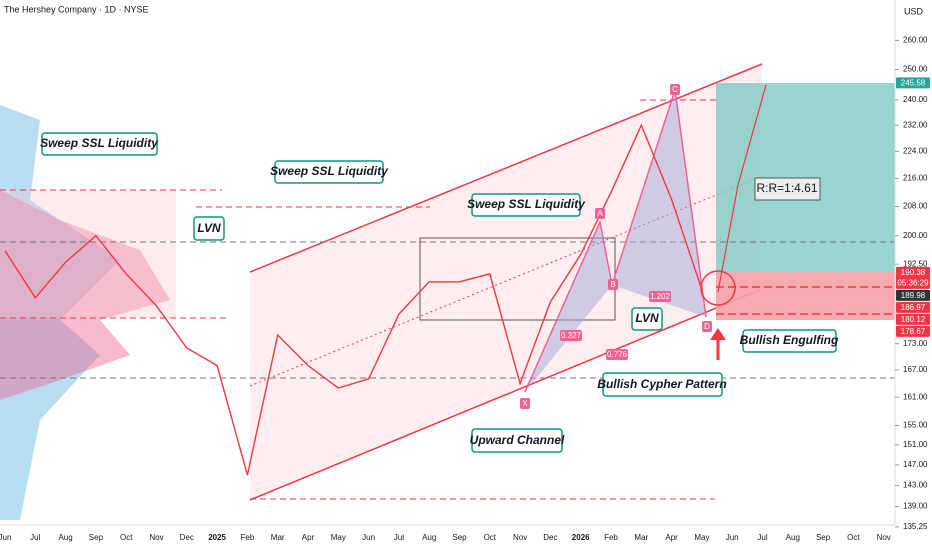  What do you see at coordinates (612, 284) in the screenshot?
I see `pattern-point: B` at bounding box center [612, 284].